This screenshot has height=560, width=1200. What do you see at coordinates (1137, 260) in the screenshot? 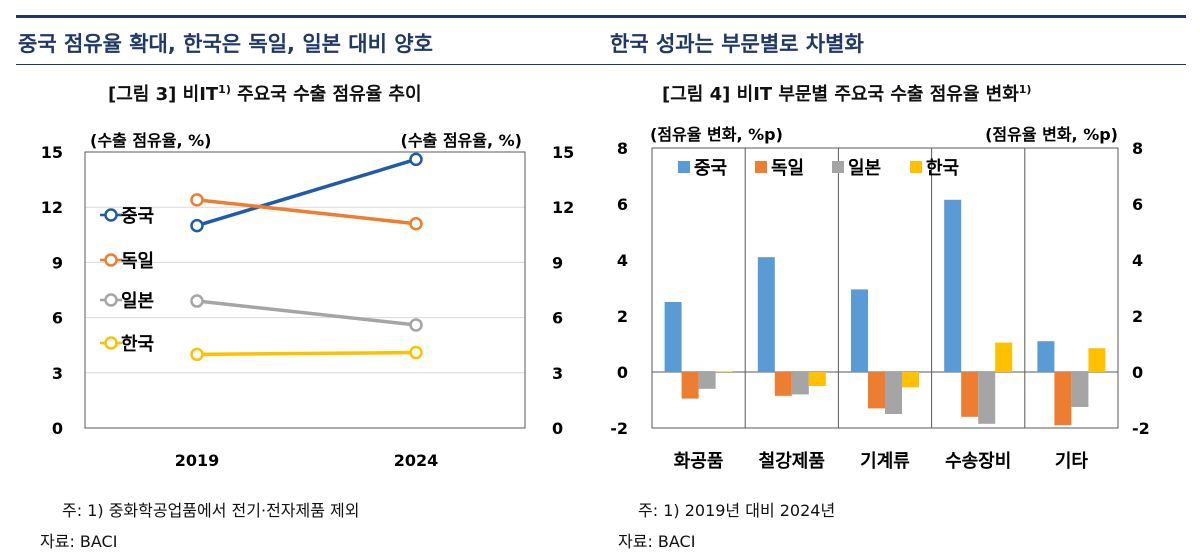
I see `y-tick-label-right: 4` at bounding box center [1137, 260].